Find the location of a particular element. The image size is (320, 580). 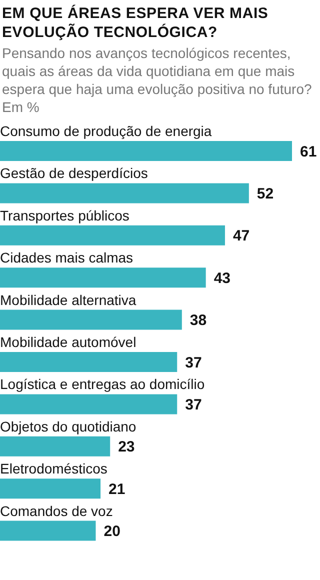

y-tick-label: Mobilidade automóvel is located at coordinates (68, 342).